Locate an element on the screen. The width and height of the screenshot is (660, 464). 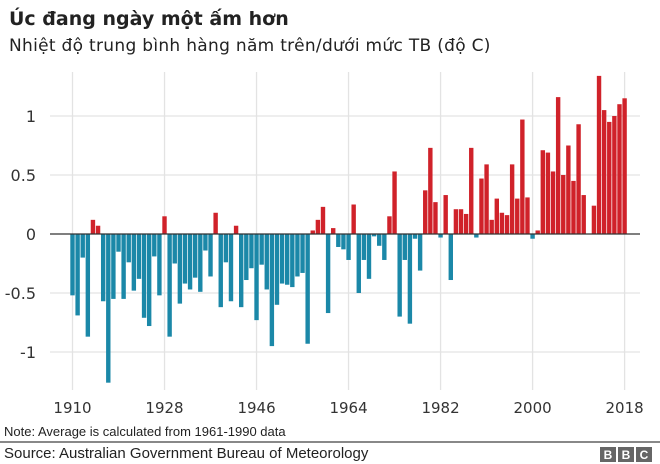
bar-1930 is located at coordinates (174, 249).